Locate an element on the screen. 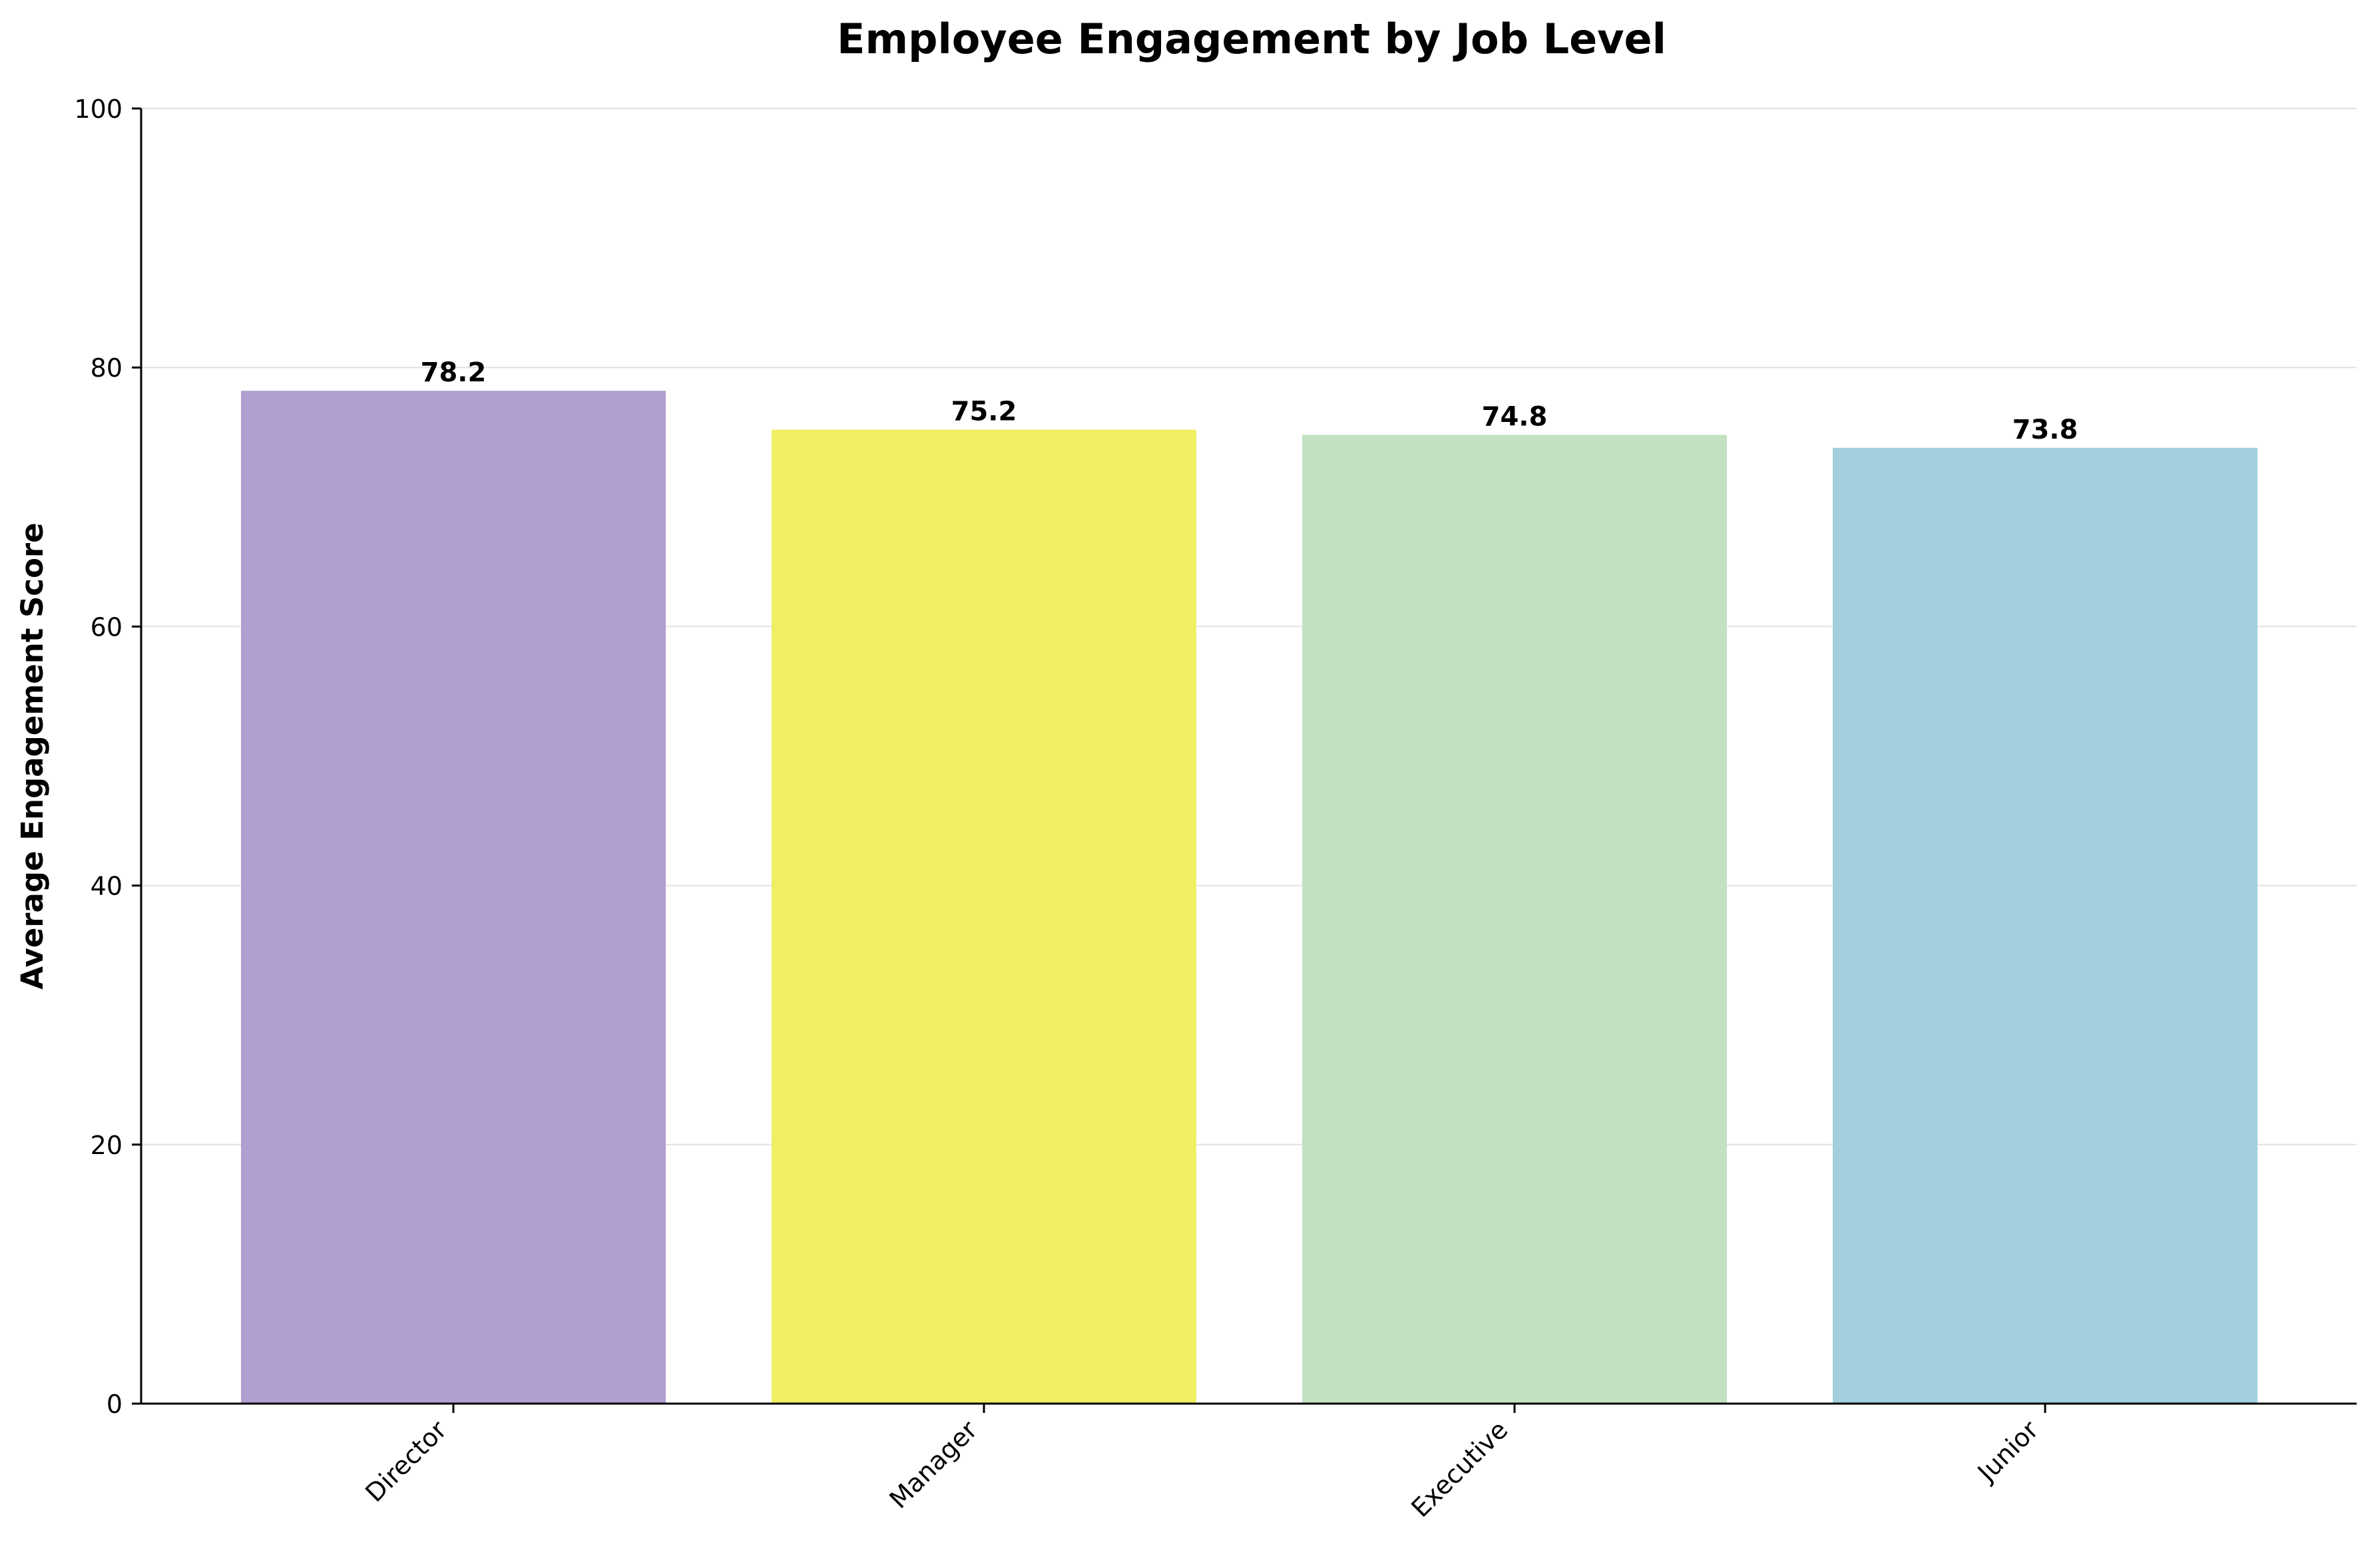 The image size is (2372, 1568). data-label-junior: 73.8 is located at coordinates (2045, 430).